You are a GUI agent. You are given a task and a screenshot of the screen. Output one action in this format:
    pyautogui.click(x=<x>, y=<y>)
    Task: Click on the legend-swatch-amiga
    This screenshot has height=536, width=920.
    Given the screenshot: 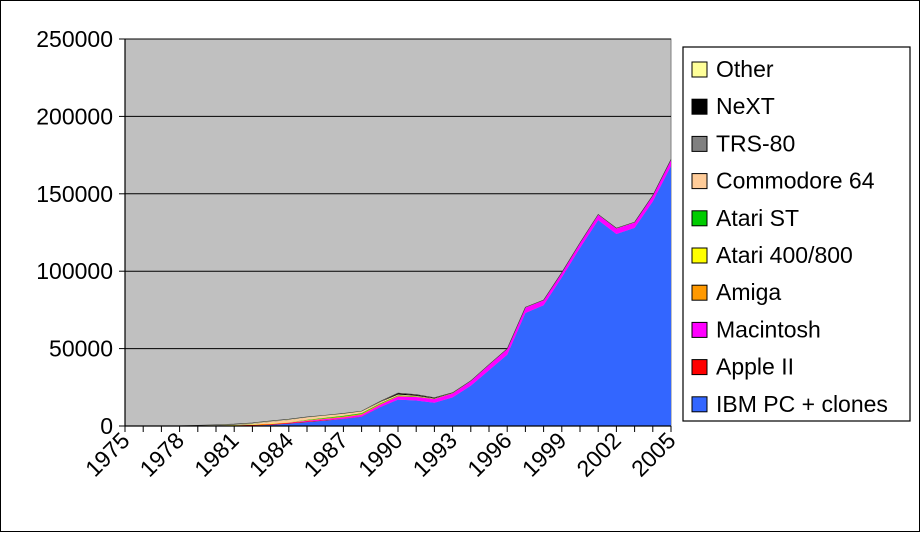 What is the action you would take?
    pyautogui.click(x=699, y=292)
    